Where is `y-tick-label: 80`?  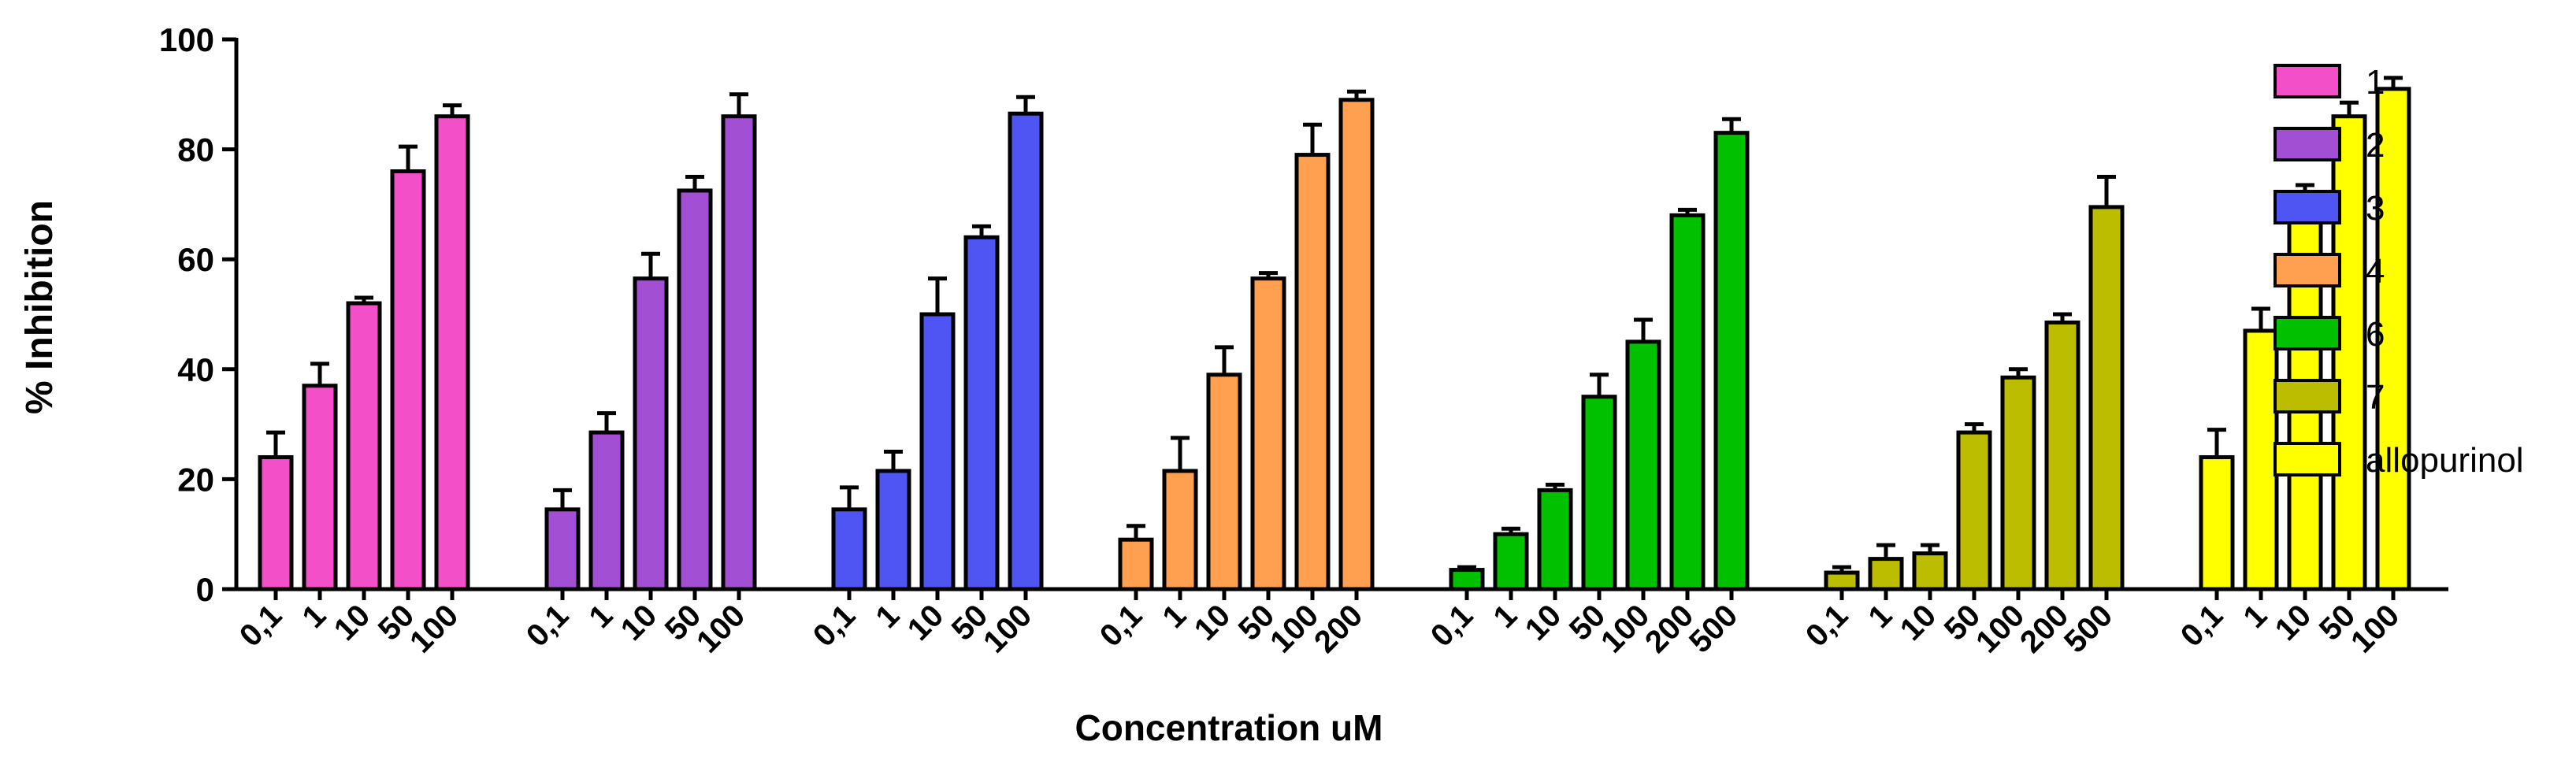 y-tick-label: 80 is located at coordinates (195, 150).